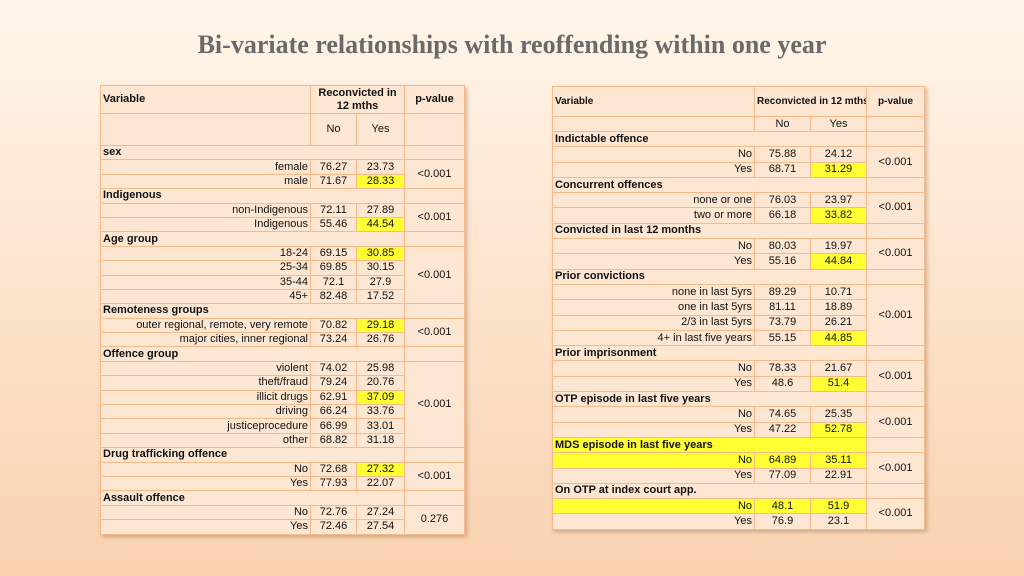  What do you see at coordinates (838, 414) in the screenshot?
I see `yes-value: 25.35` at bounding box center [838, 414].